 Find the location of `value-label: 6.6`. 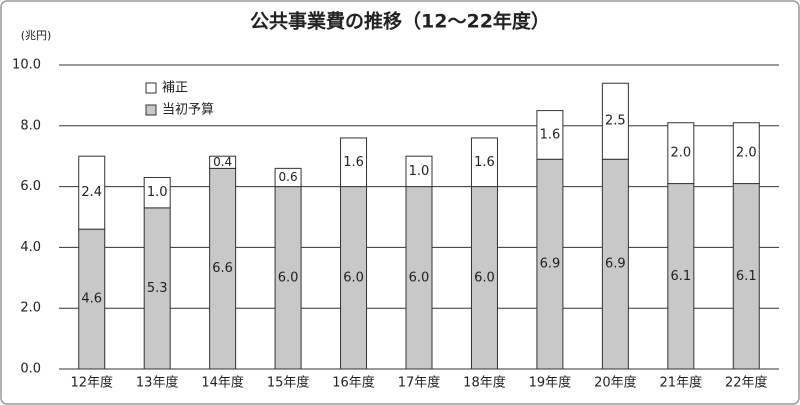

value-label: 6.6 is located at coordinates (222, 268).